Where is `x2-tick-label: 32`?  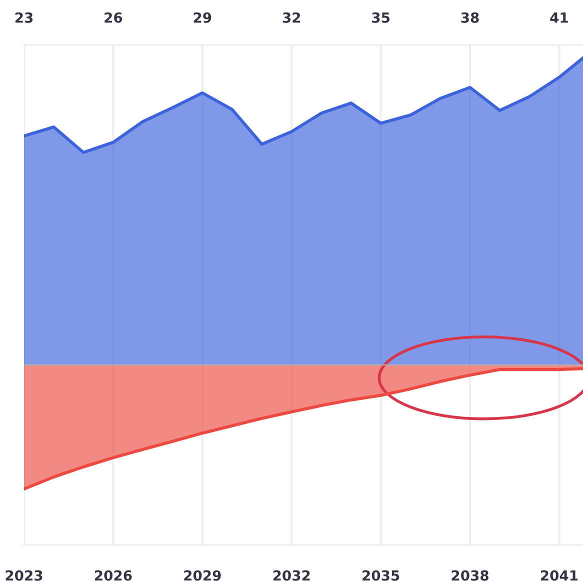 x2-tick-label: 32 is located at coordinates (291, 17).